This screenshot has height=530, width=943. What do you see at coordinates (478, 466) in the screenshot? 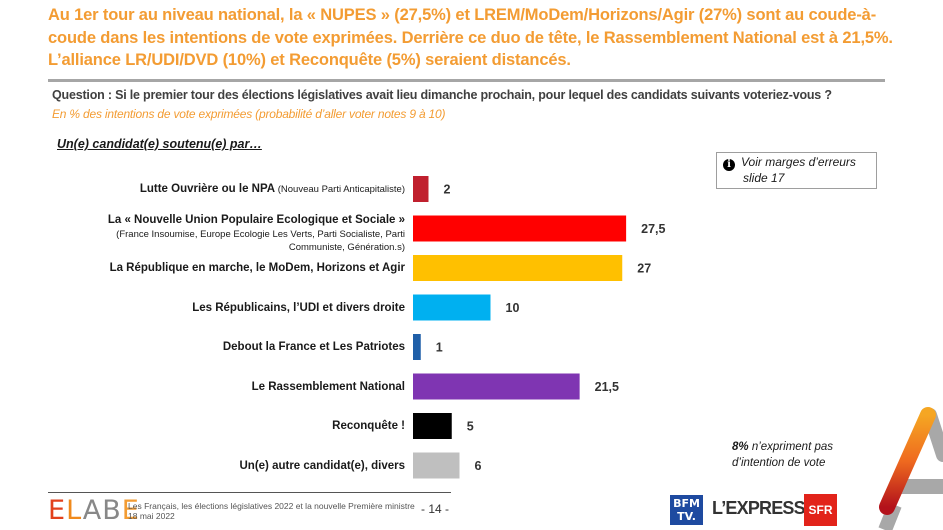
I see `value-label-7: 6` at bounding box center [478, 466].